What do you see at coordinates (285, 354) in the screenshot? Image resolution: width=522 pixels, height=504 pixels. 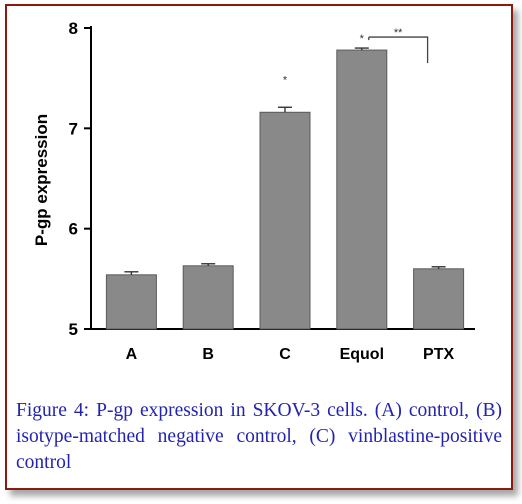 I see `category-label: C` at bounding box center [285, 354].